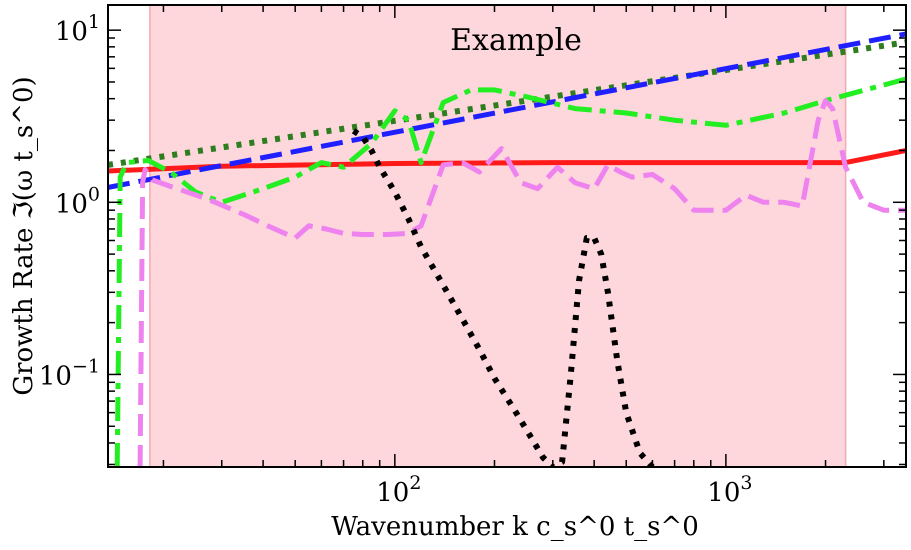 The height and width of the screenshot is (550, 911). Describe the element at coordinates (729, 490) in the screenshot. I see `x-tick-label: 10³` at that location.